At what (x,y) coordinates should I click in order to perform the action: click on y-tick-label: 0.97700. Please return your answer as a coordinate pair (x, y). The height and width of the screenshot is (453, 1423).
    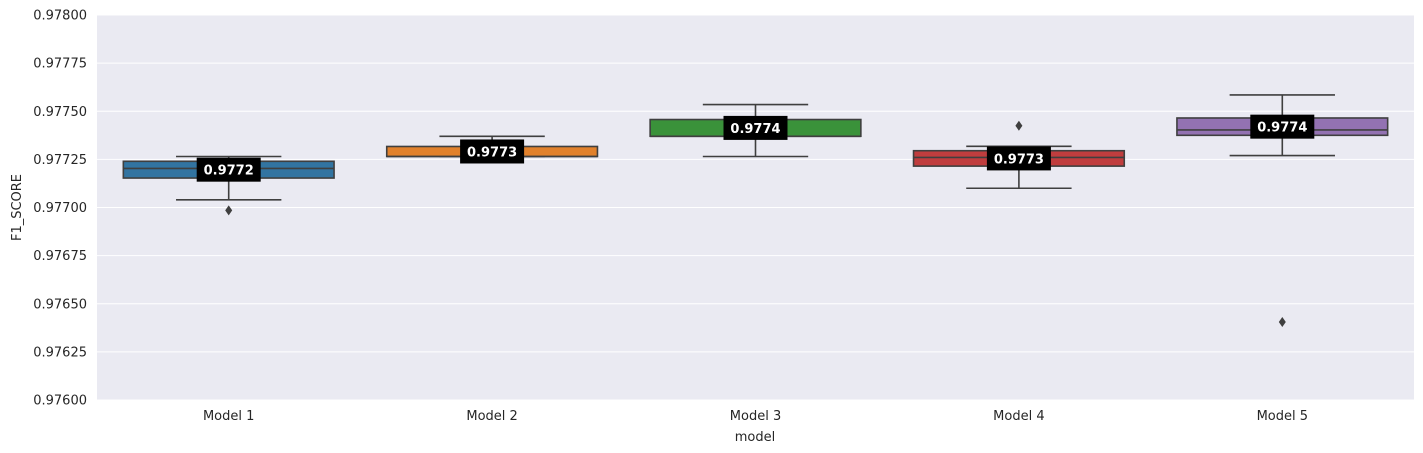
    Looking at the image, I should click on (60, 208).